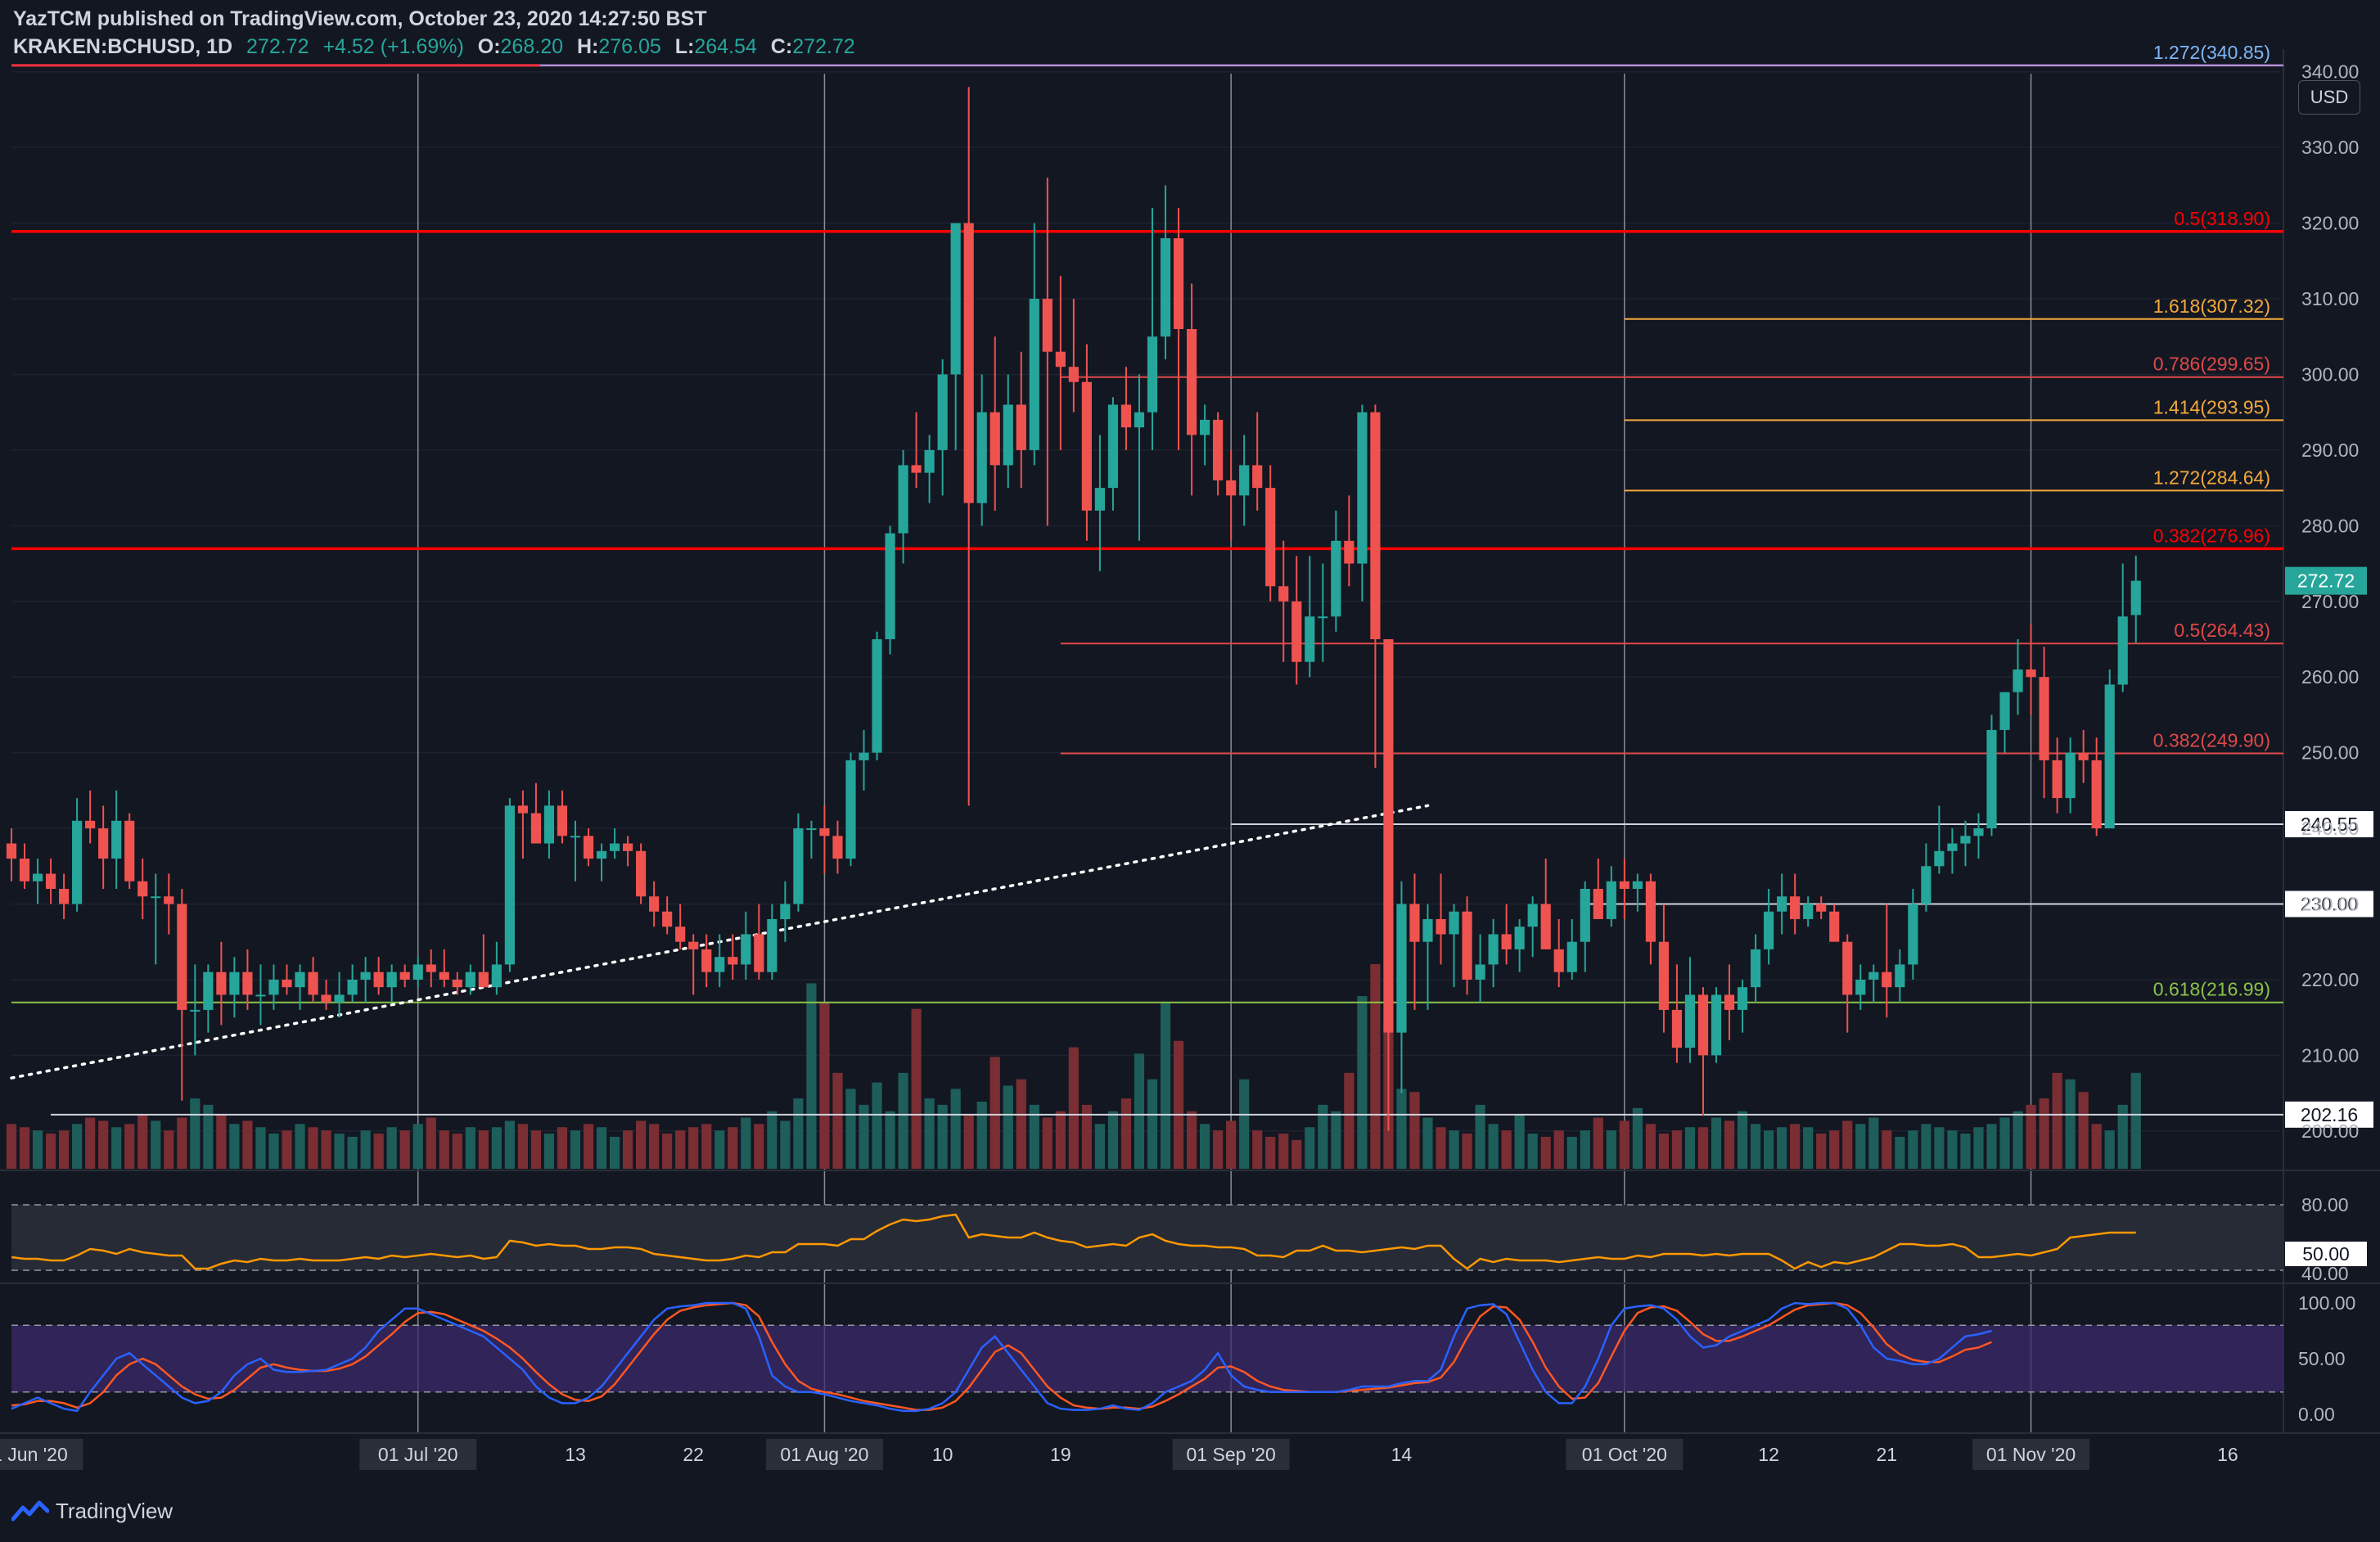 The image size is (2380, 1542). I want to click on currency-button: USD, so click(2329, 98).